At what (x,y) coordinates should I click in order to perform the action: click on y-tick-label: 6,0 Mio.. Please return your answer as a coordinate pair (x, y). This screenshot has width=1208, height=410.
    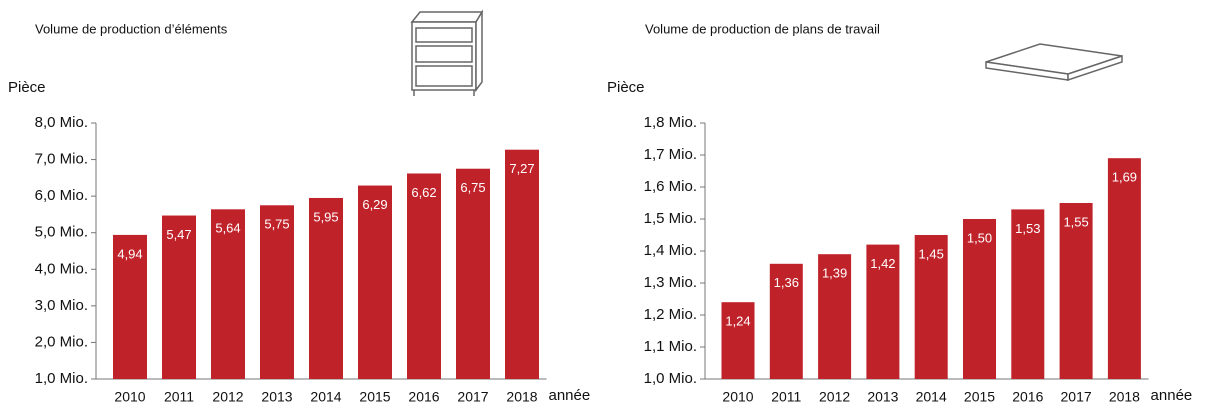
    Looking at the image, I should click on (61, 195).